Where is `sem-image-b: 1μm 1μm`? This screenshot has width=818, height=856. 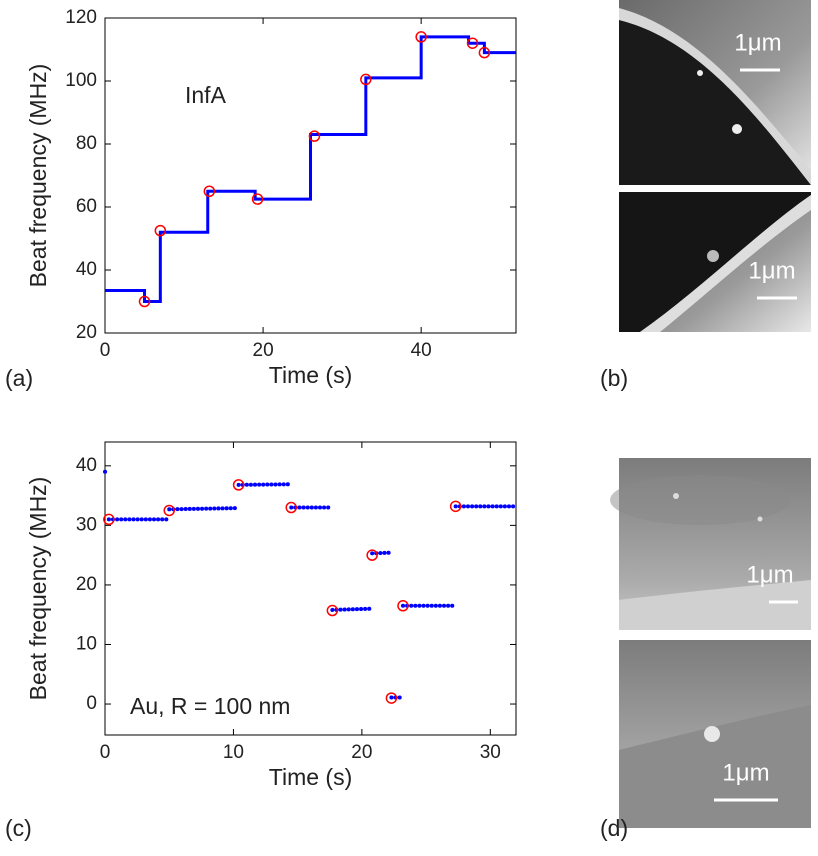 sem-image-b: 1μm 1μm is located at coordinates (715, 166).